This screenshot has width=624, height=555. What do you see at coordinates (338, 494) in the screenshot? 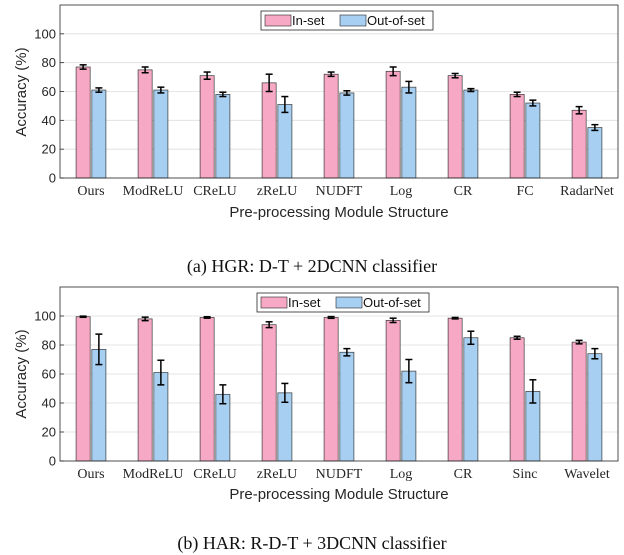
I see `panel-b-xlabel: Pre-processing Module Structure` at bounding box center [338, 494].